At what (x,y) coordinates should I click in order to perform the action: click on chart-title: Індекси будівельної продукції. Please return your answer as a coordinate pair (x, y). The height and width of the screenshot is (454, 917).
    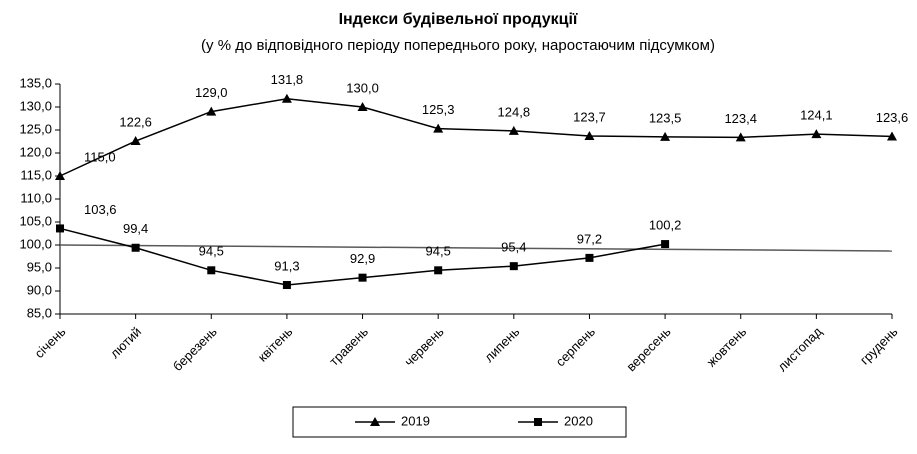
    Looking at the image, I should click on (458, 19).